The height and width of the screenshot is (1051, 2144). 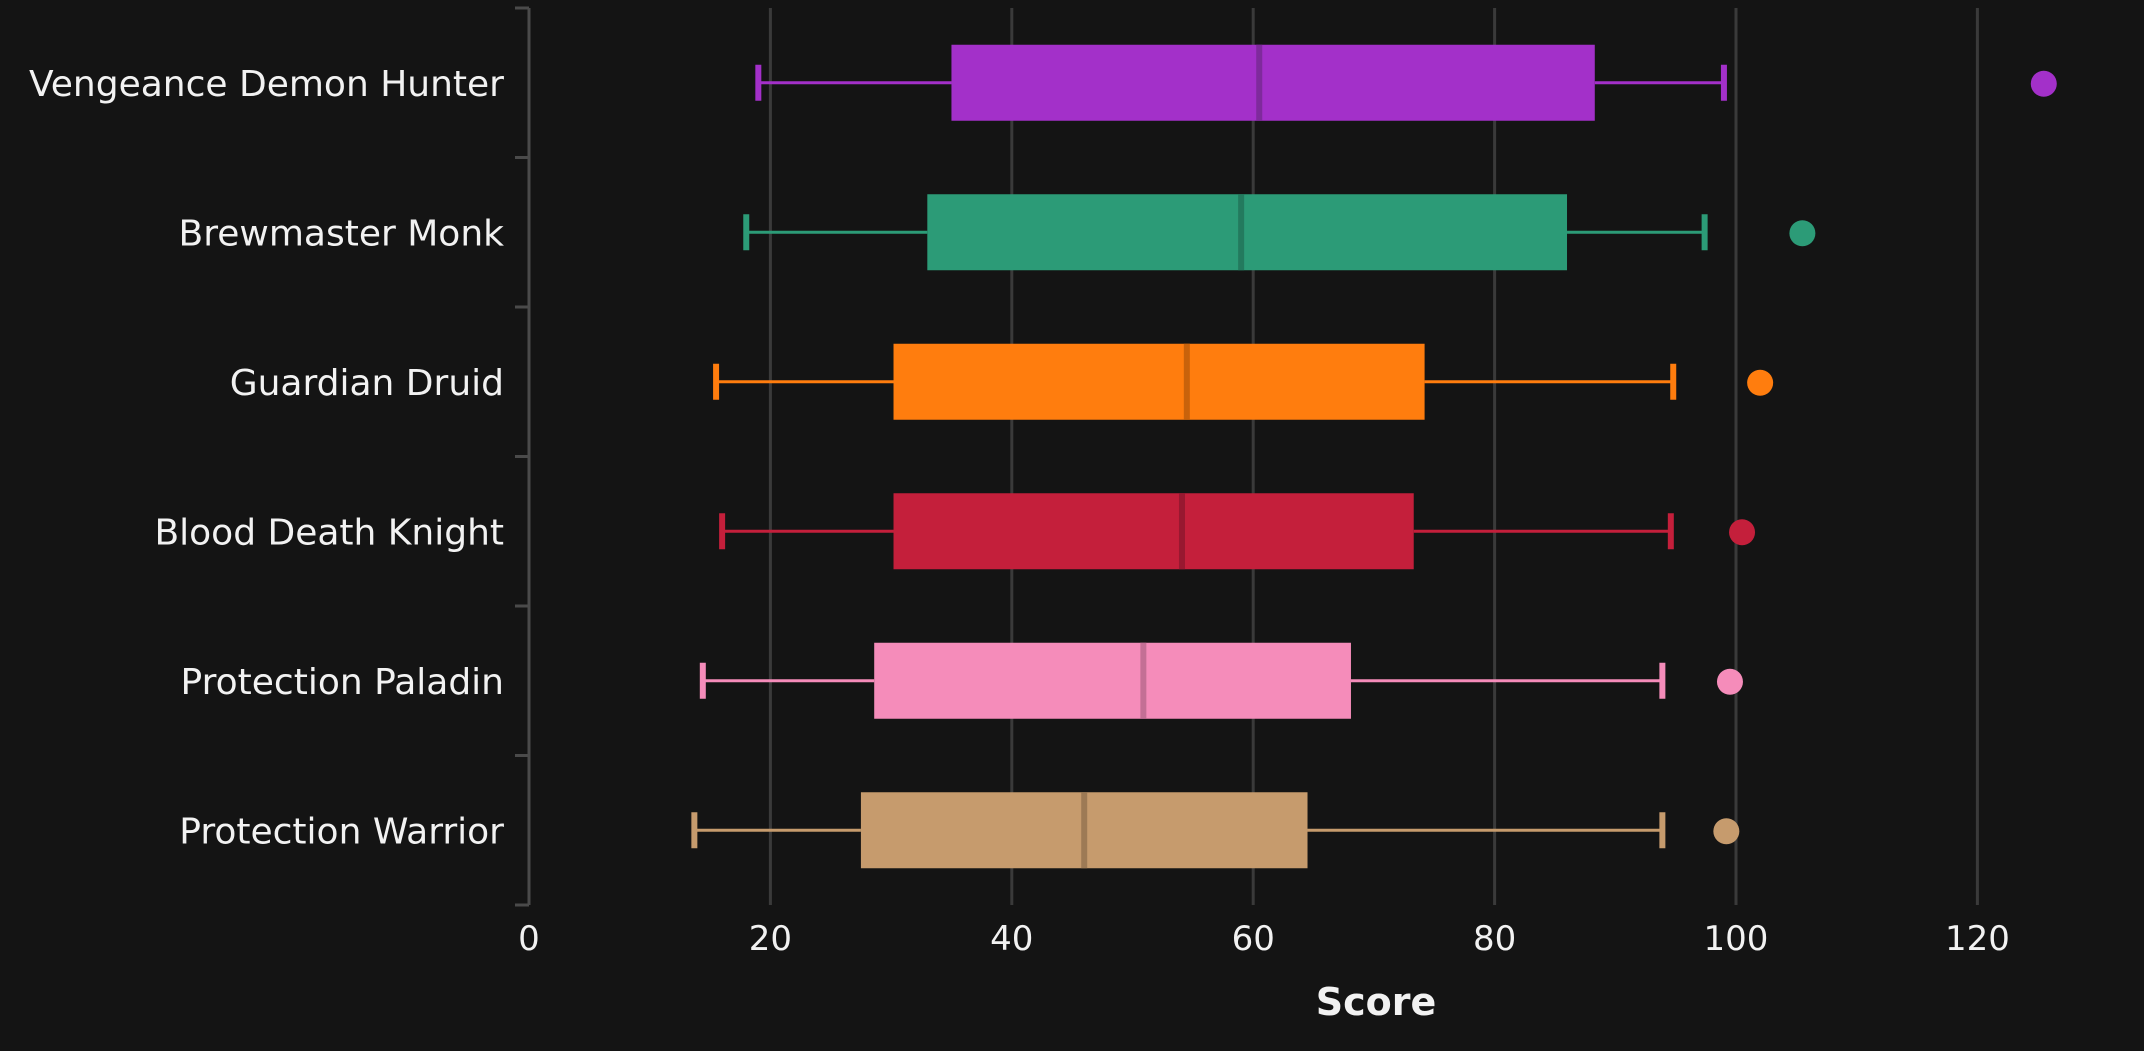 I want to click on x-tick-label-120: 120, so click(x=1977, y=939).